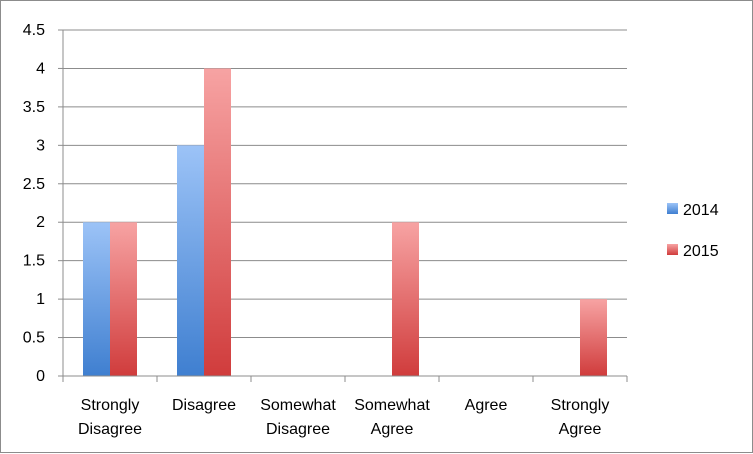  What do you see at coordinates (40, 222) in the screenshot?
I see `y-tick-label: 2` at bounding box center [40, 222].